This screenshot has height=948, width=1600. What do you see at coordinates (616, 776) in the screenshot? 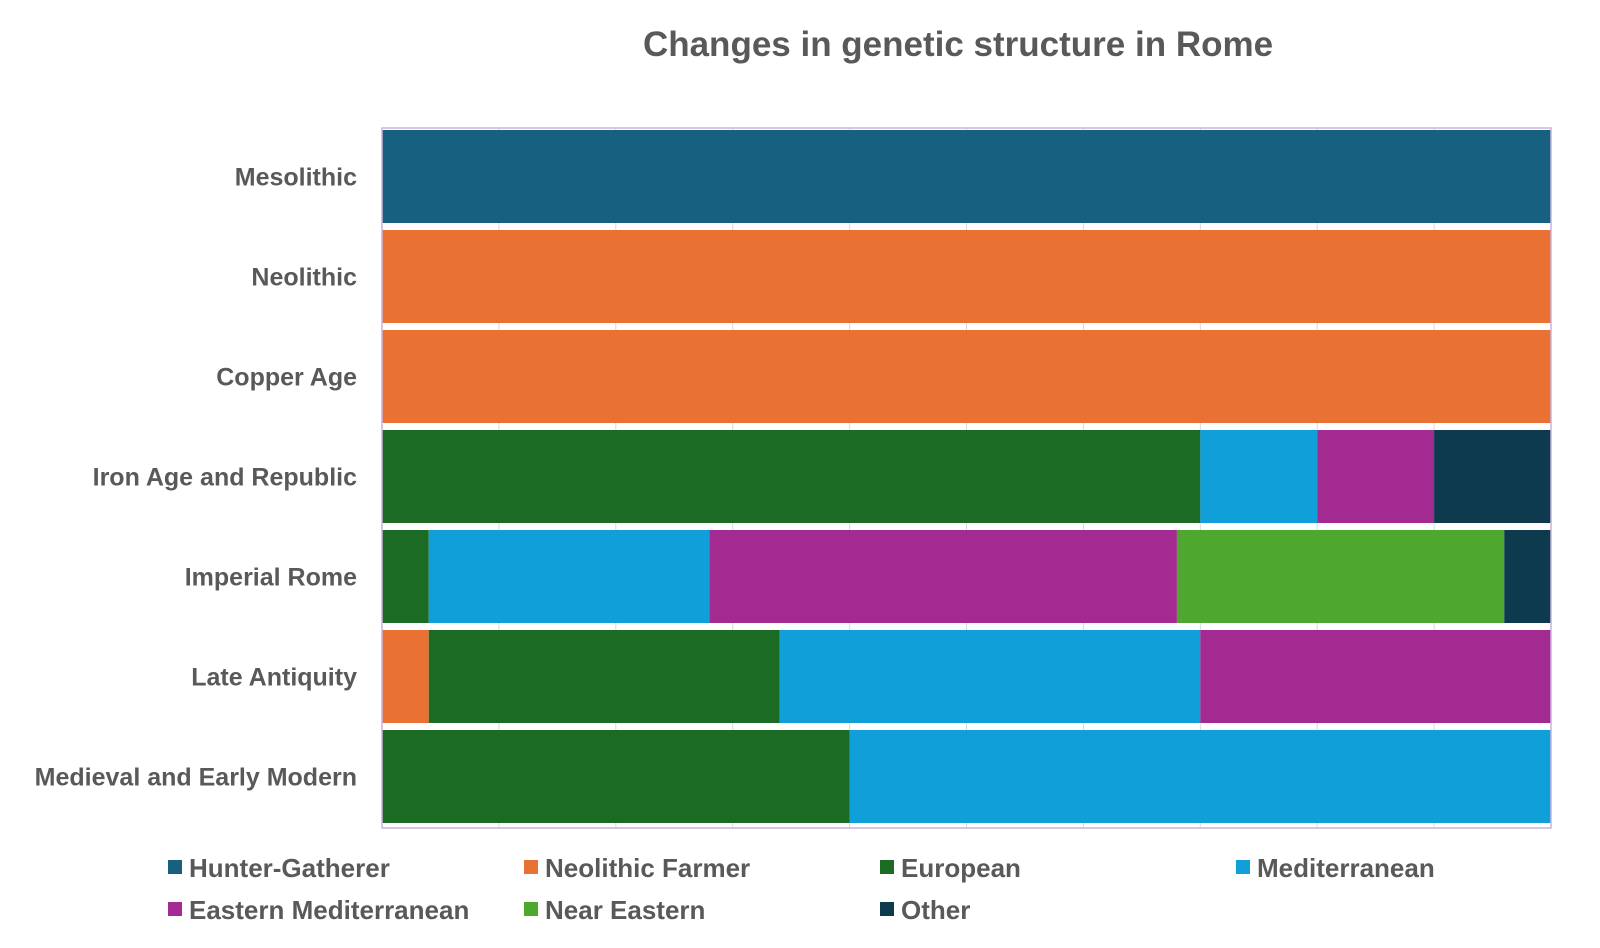
I see `bar-medieval-and-early-modern-european` at bounding box center [616, 776].